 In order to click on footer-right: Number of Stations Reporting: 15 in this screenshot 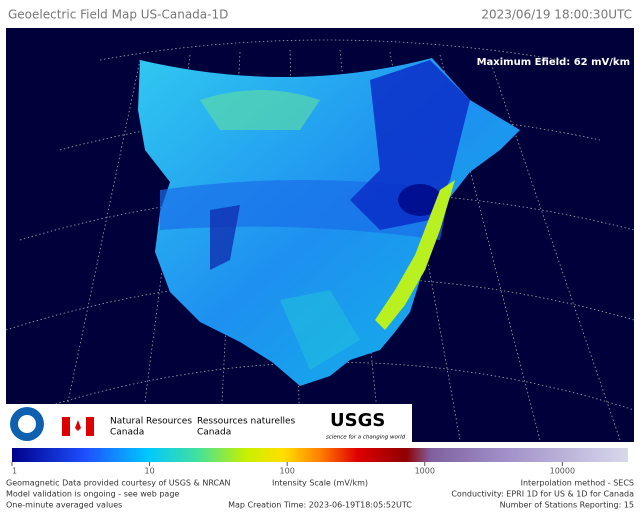, I will do `click(567, 505)`.